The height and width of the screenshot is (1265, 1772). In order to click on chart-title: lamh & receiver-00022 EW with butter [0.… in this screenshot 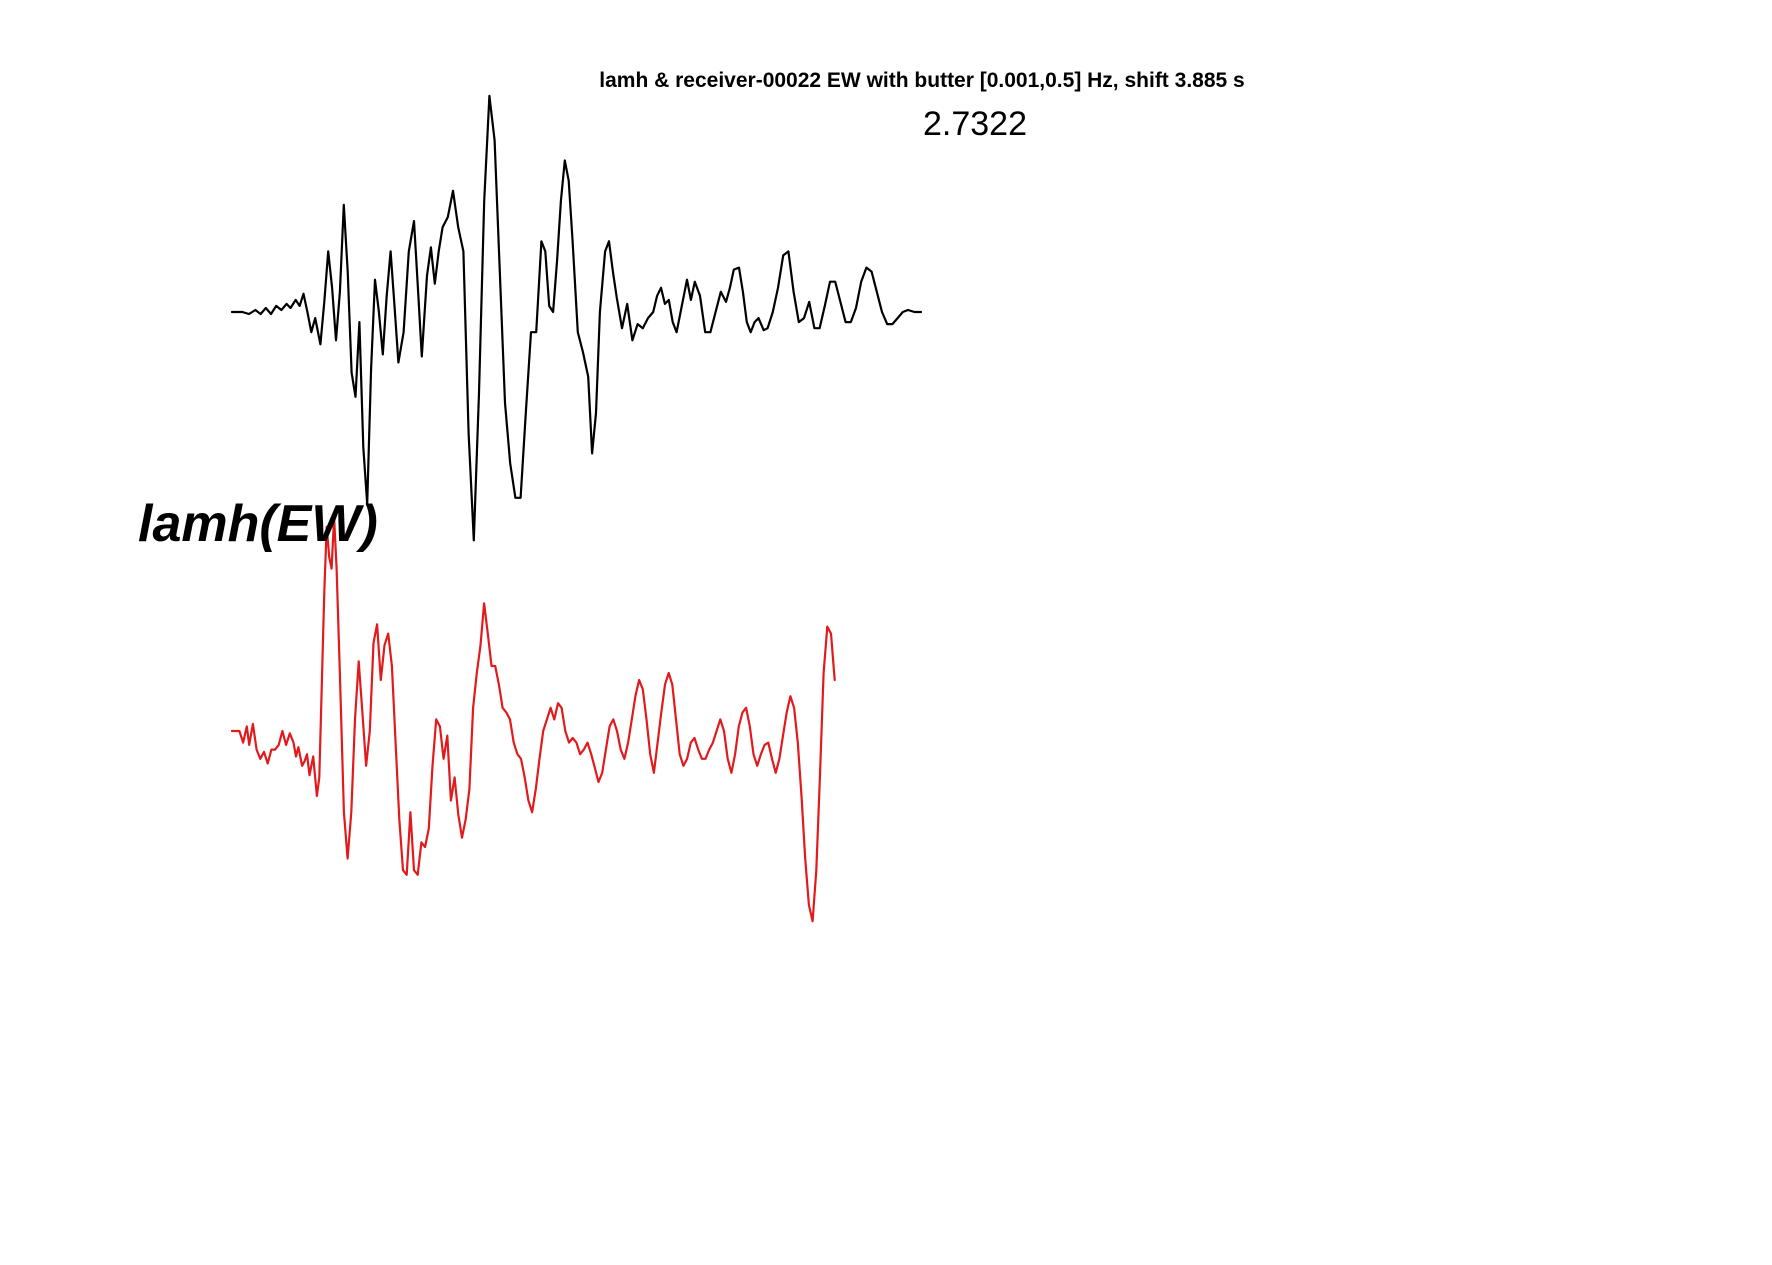, I will do `click(921, 80)`.